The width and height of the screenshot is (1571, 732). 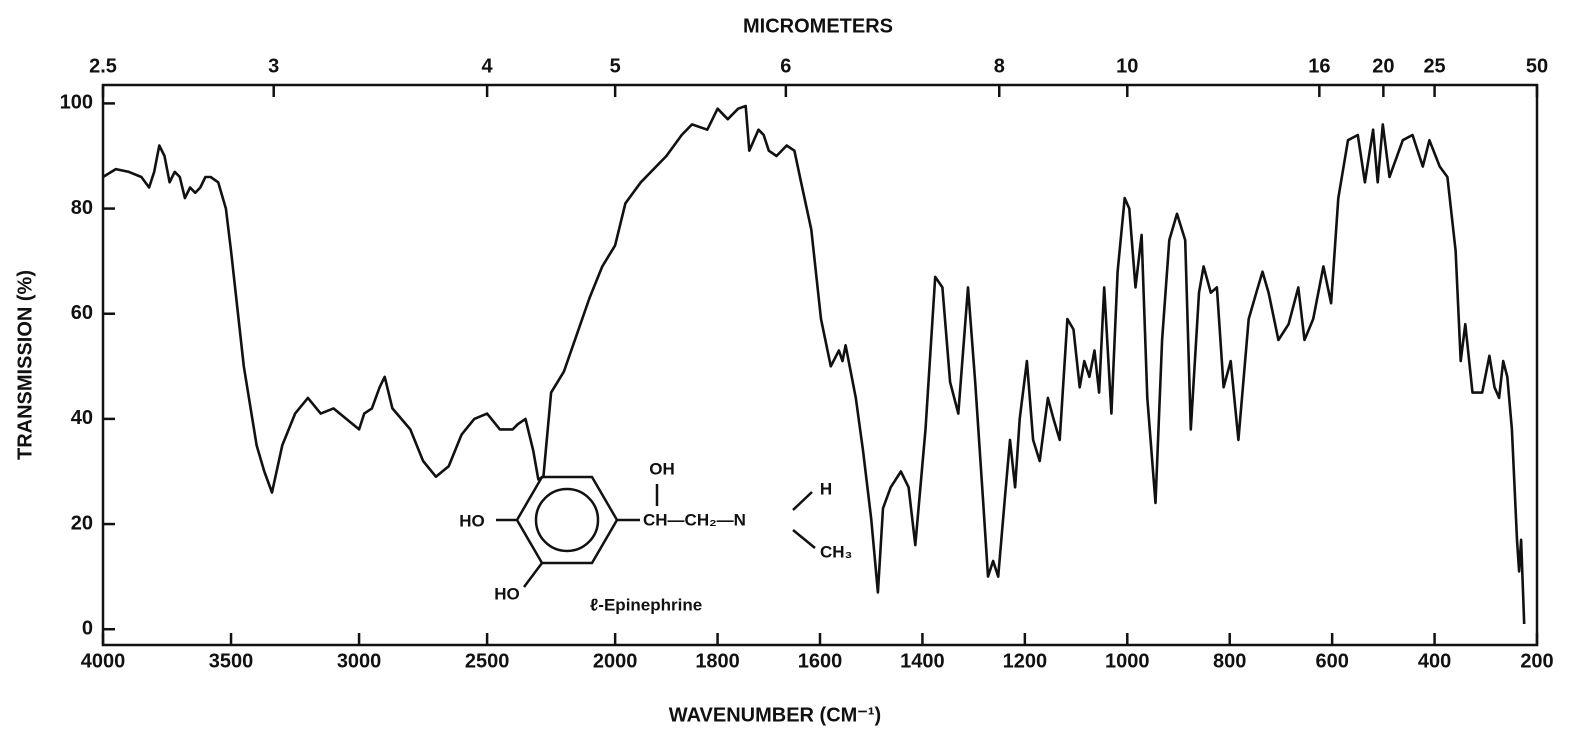 What do you see at coordinates (1434, 661) in the screenshot?
I see `x-tick-label: 400` at bounding box center [1434, 661].